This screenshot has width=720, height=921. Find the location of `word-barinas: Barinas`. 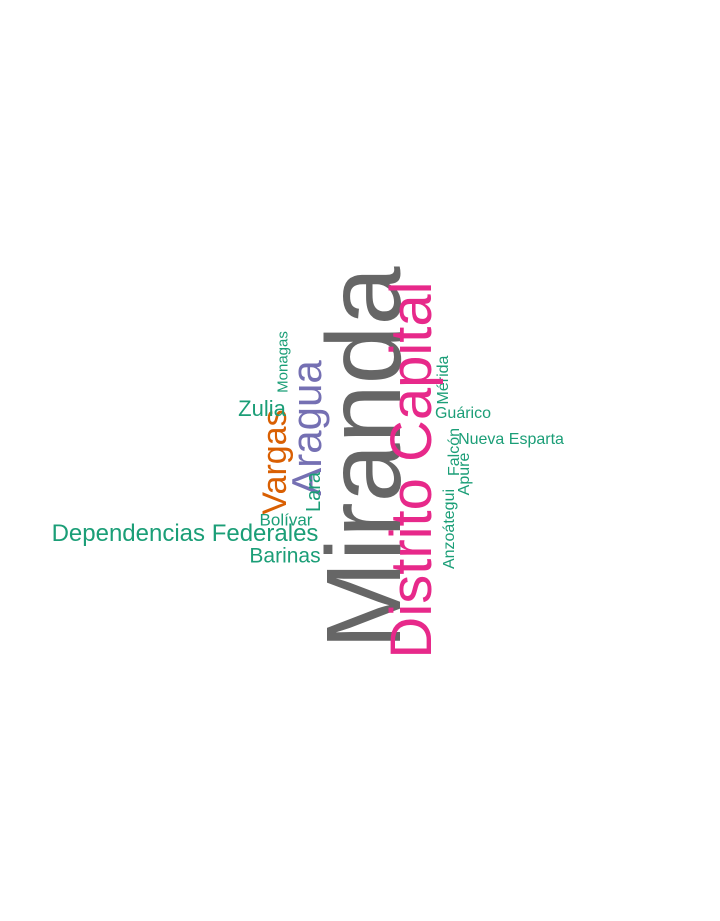

word-barinas: Barinas is located at coordinates (285, 556).